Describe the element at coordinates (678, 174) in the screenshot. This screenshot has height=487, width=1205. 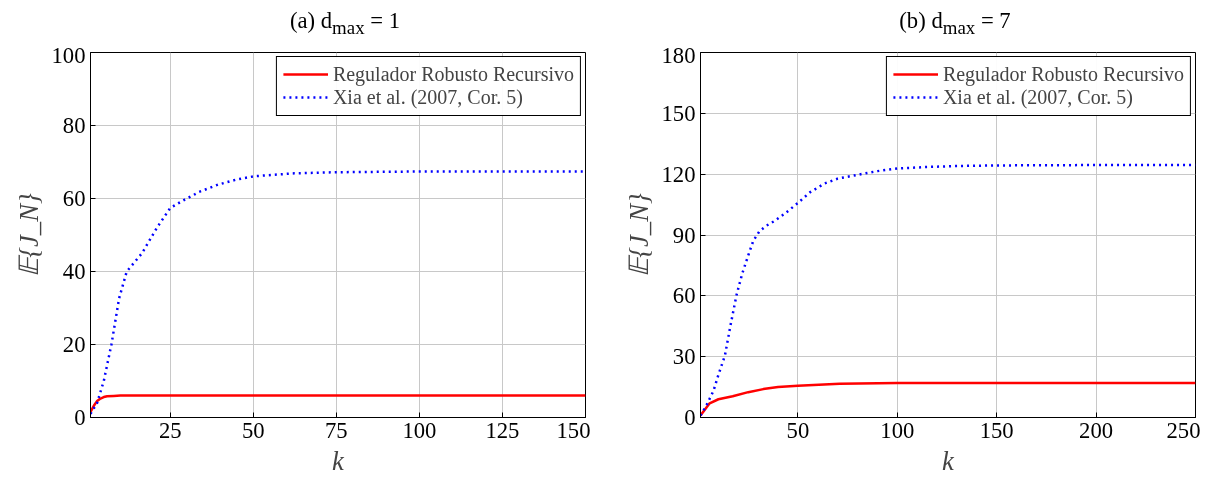
I see `y-tick-label: 120` at that location.